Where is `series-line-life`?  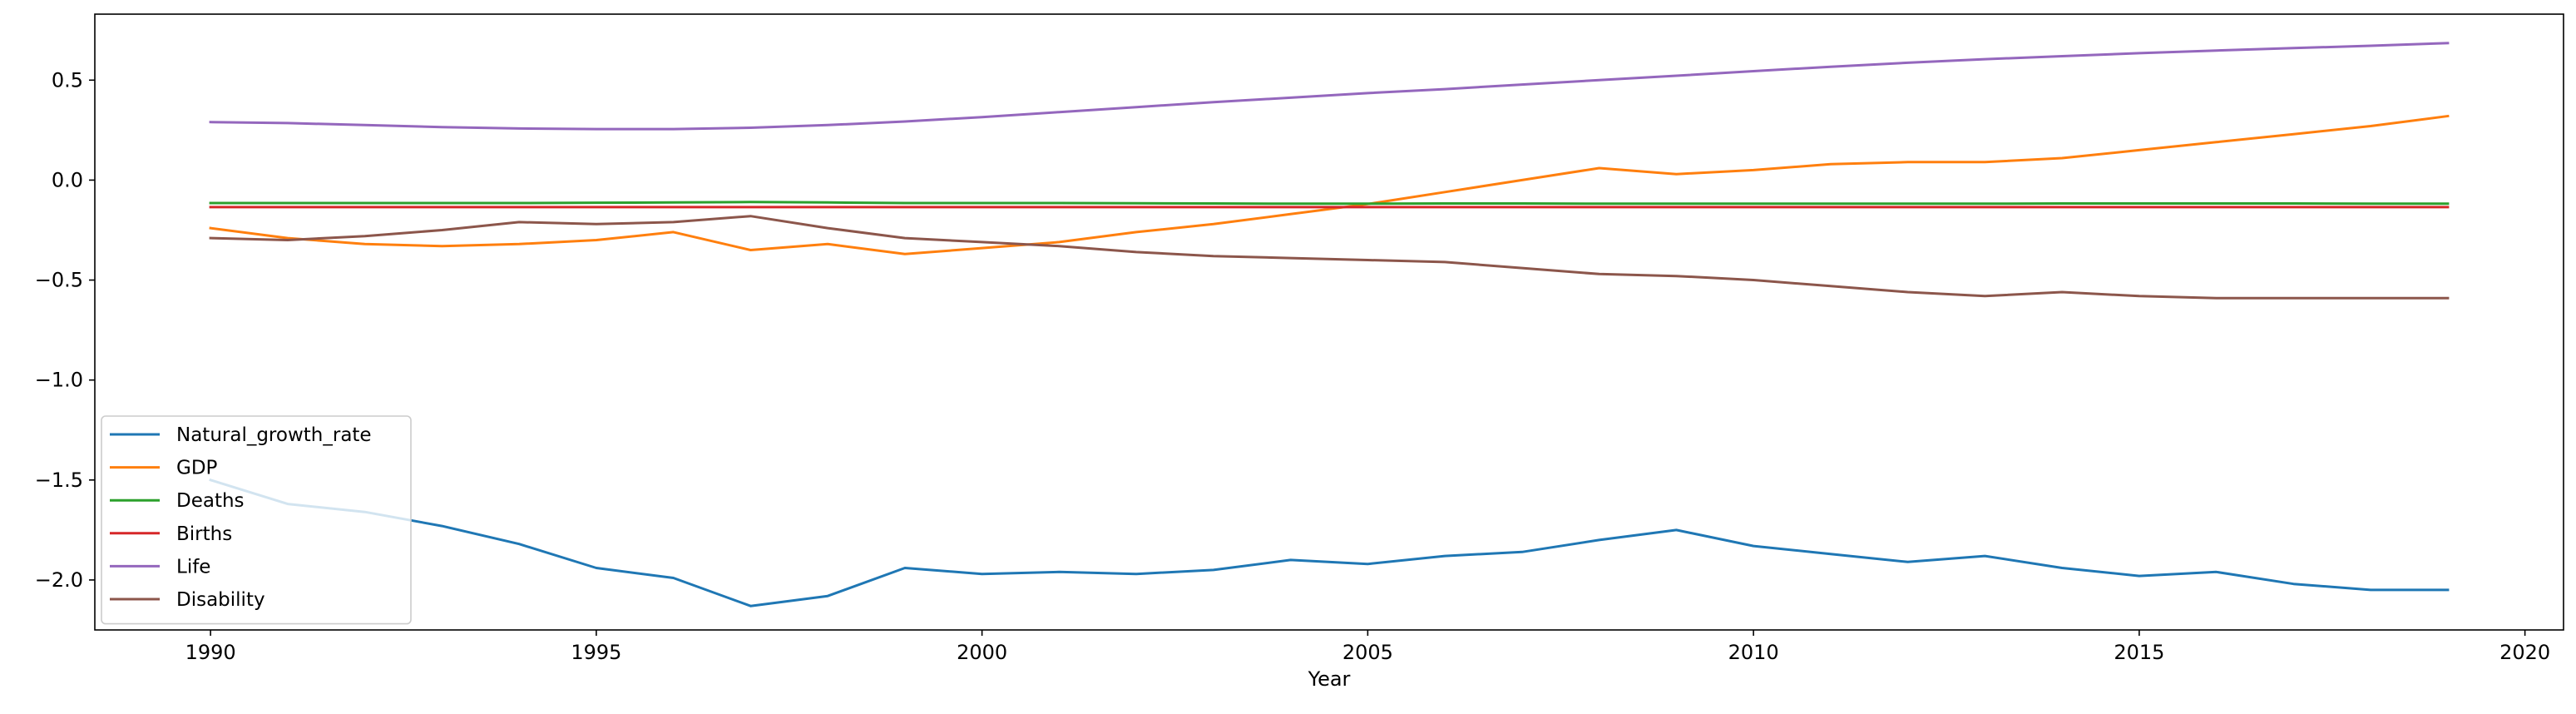
series-line-life is located at coordinates (1329, 86).